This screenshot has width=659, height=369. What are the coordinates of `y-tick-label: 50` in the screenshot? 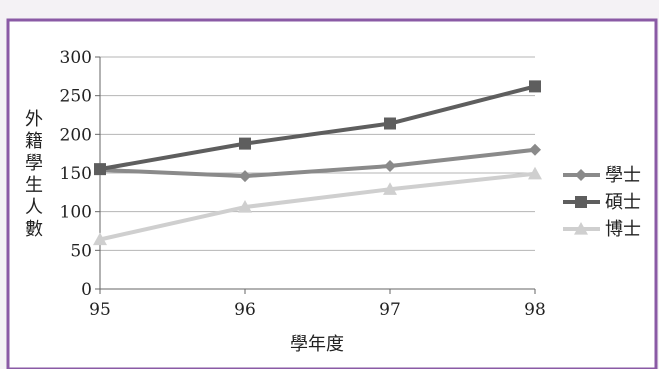 It's located at (81, 251).